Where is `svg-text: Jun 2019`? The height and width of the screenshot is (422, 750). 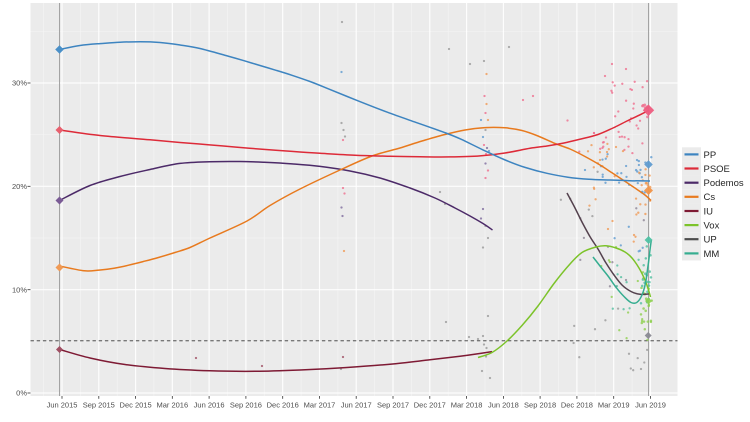 svg-text: Jun 2019 is located at coordinates (650, 404).